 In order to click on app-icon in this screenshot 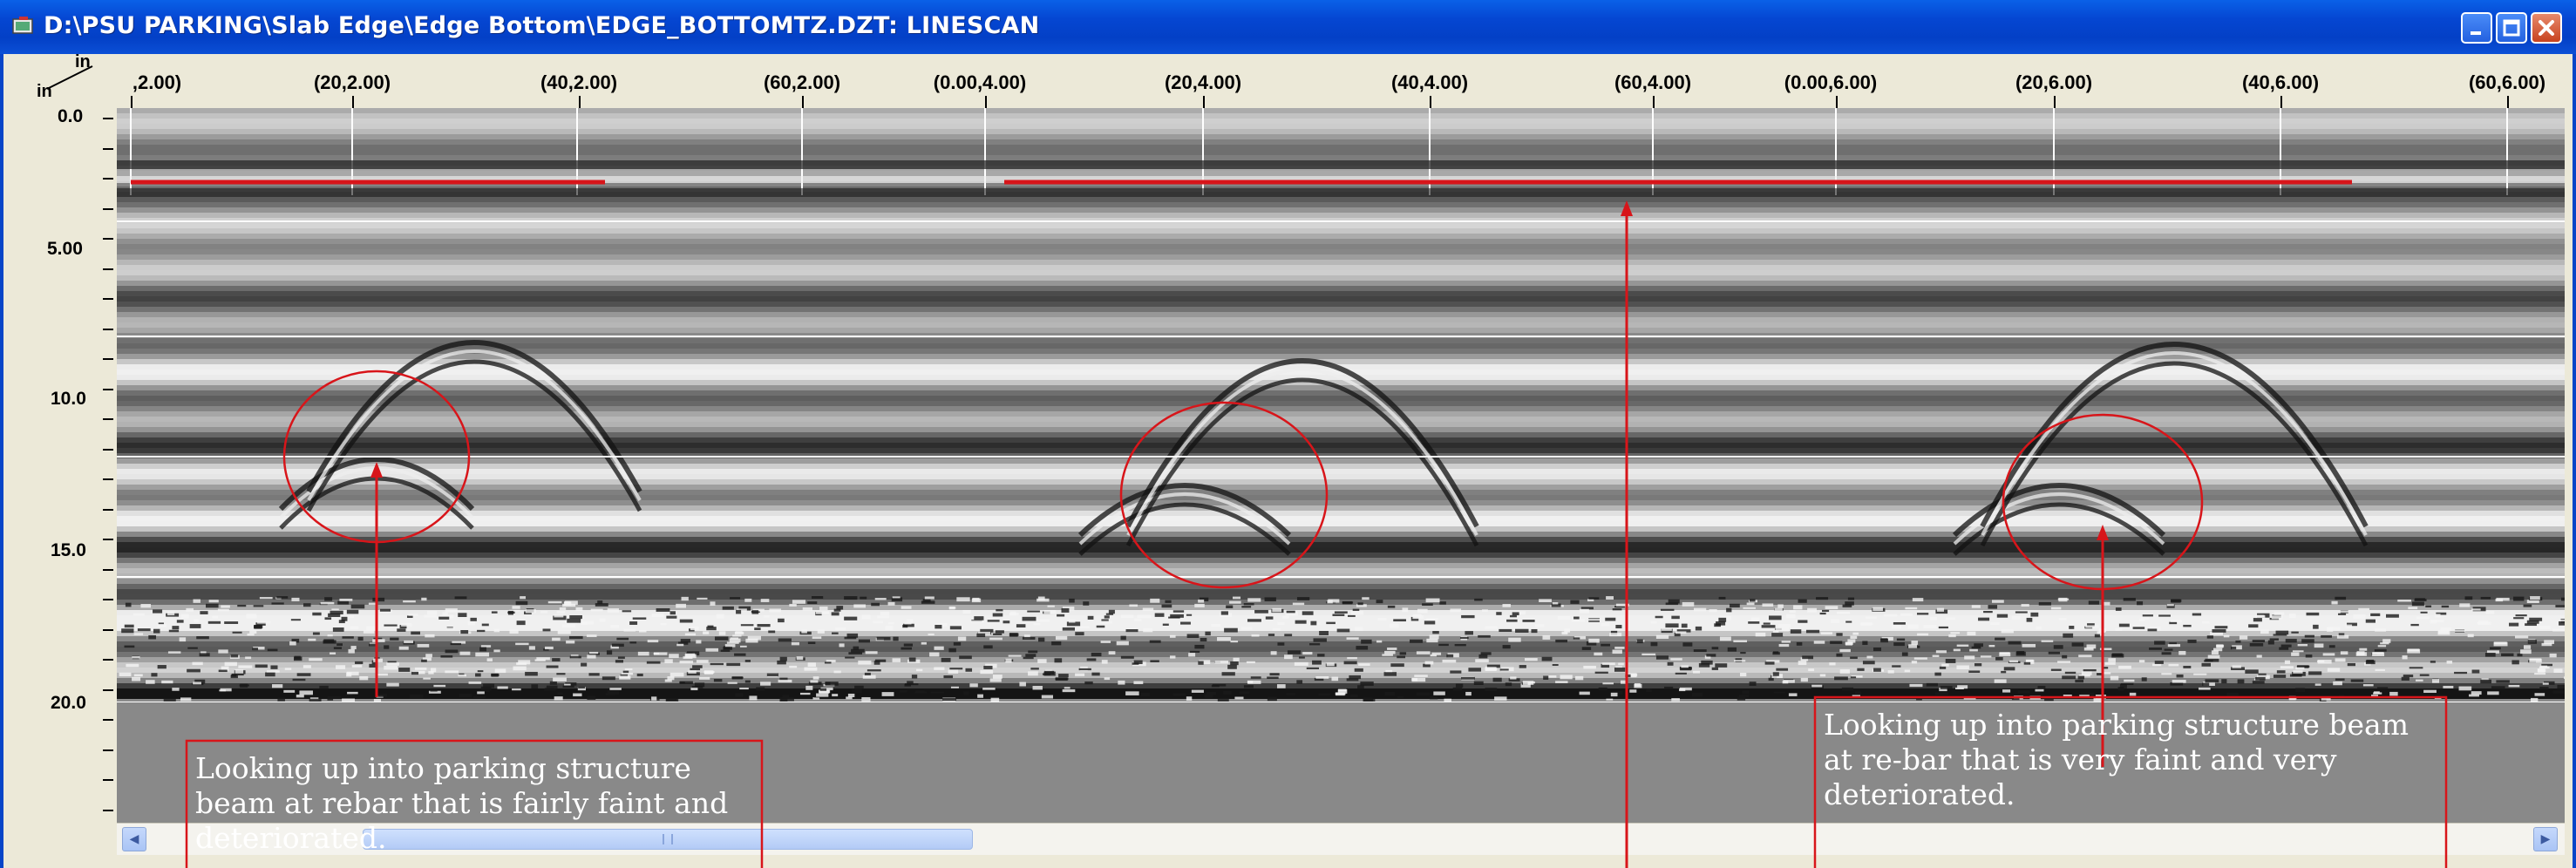, I will do `click(22, 25)`.